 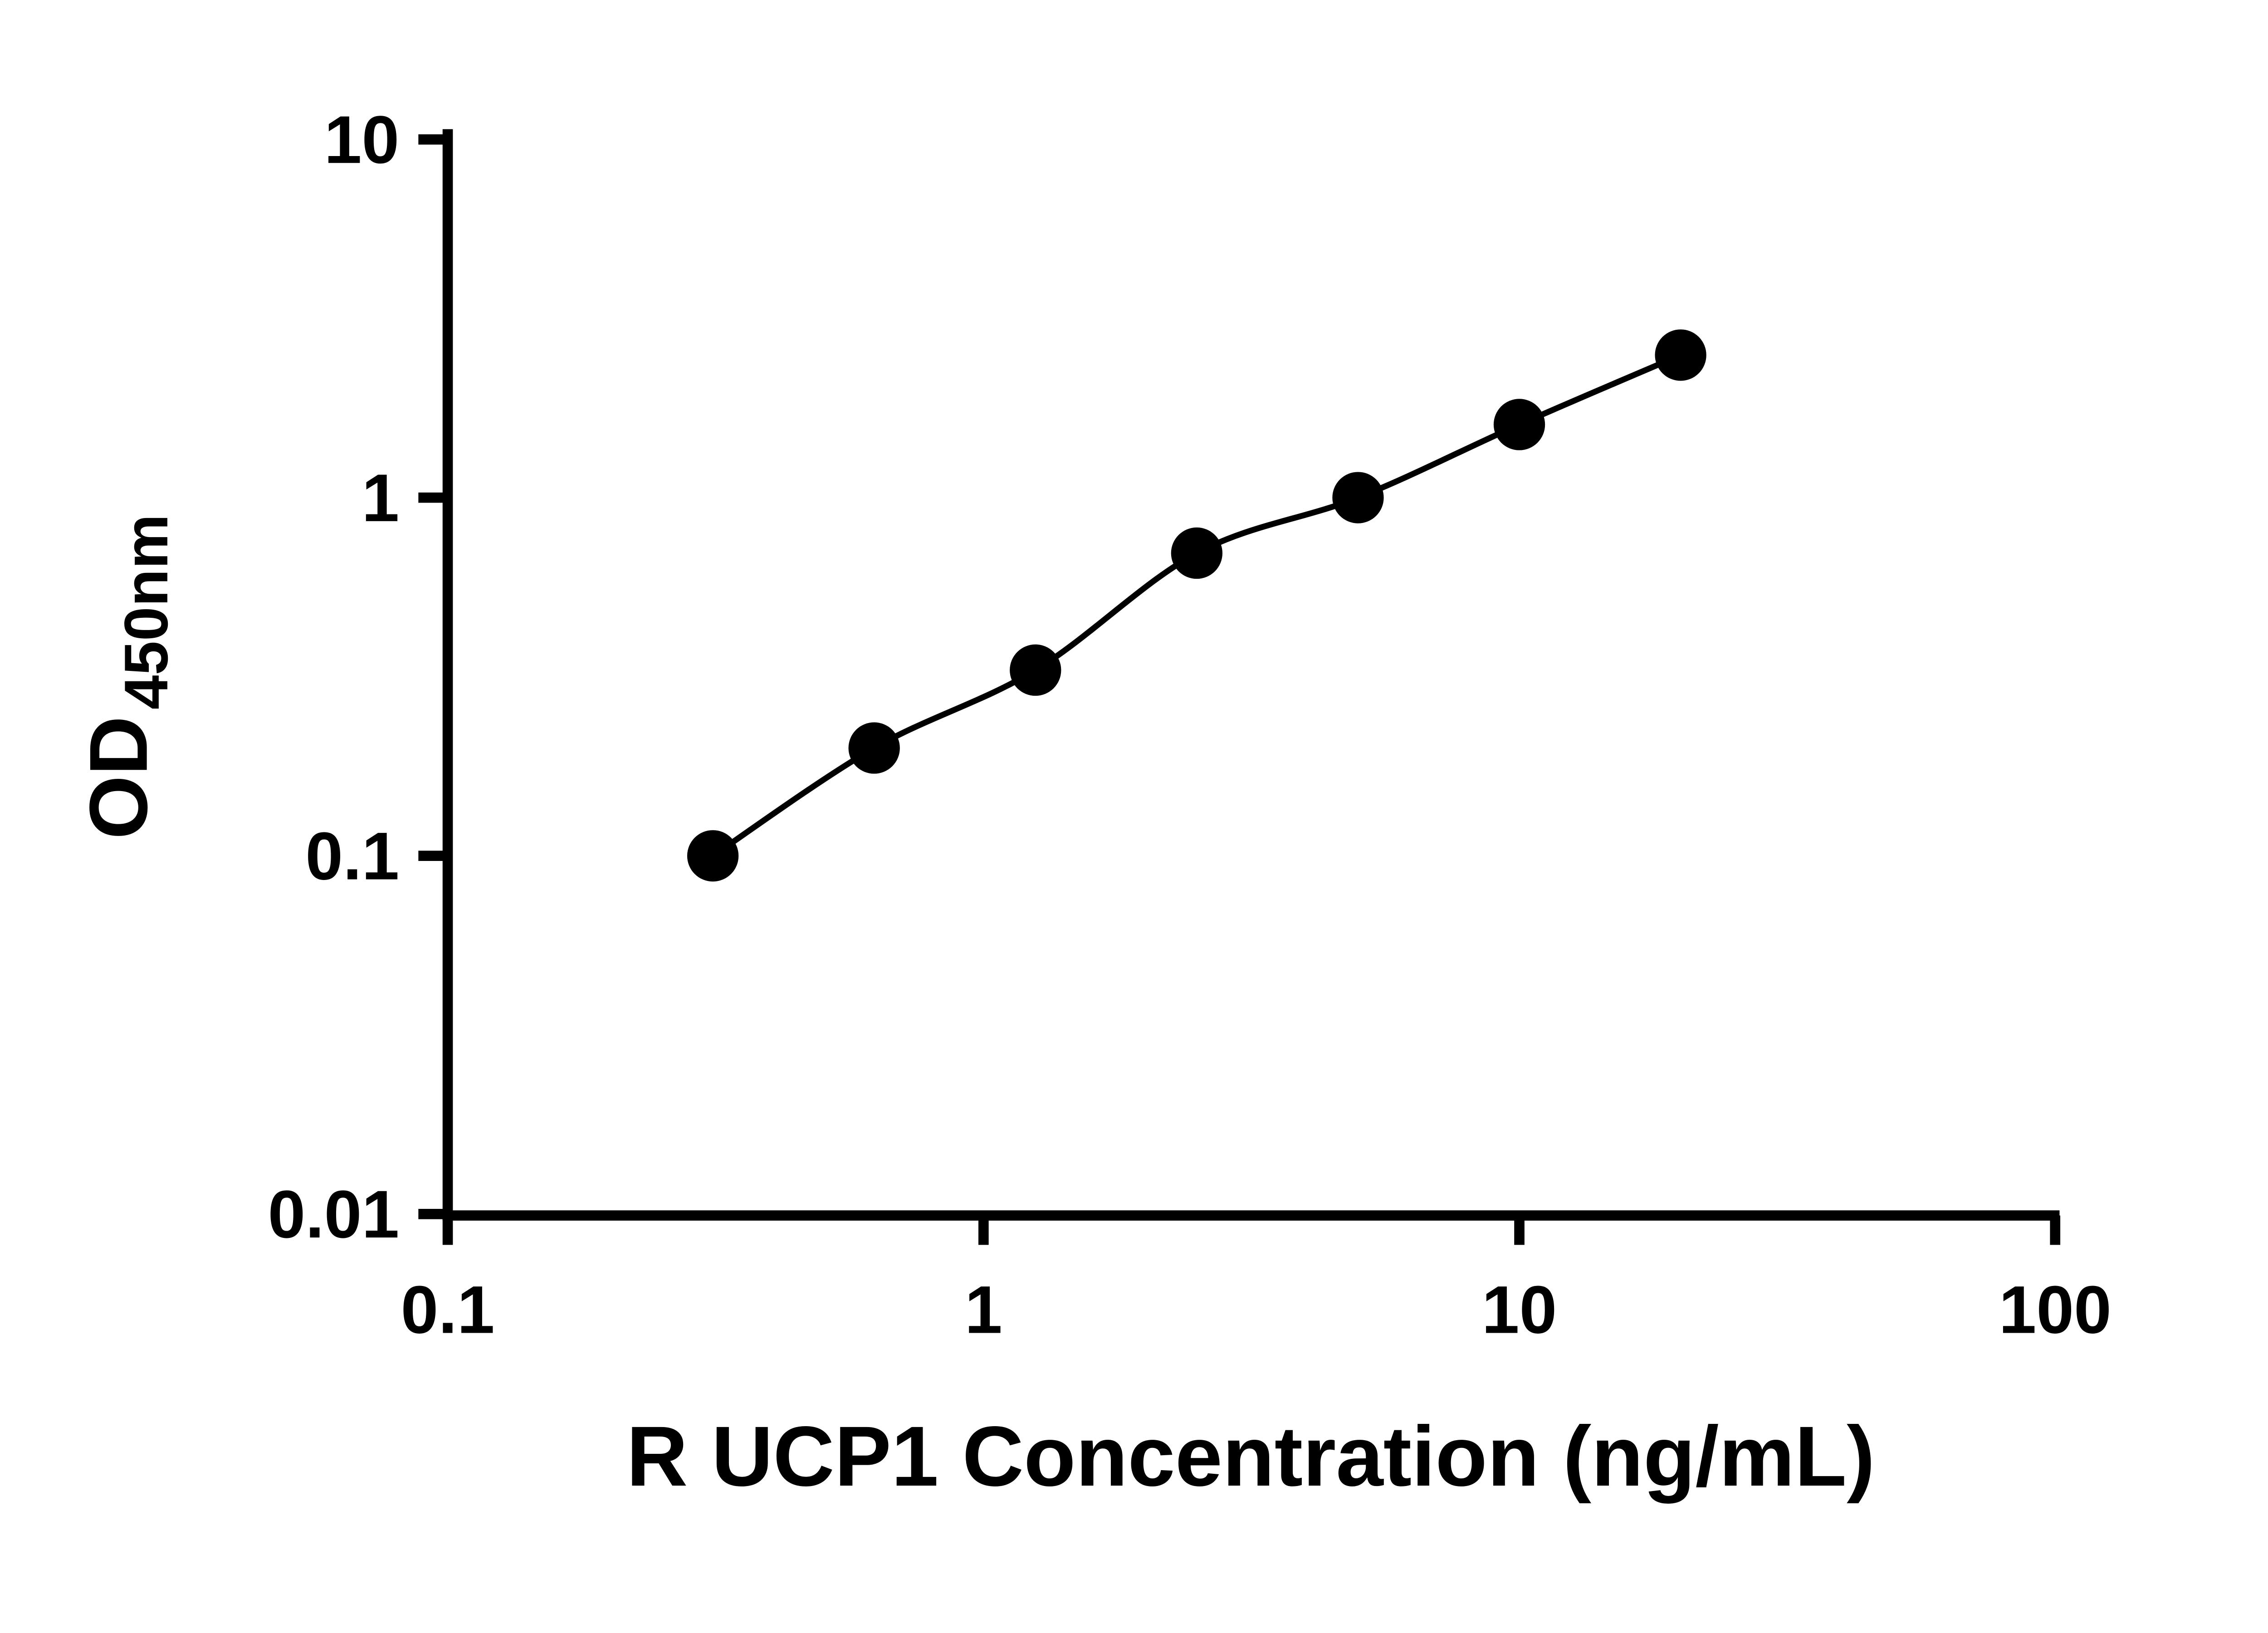 What do you see at coordinates (1519, 1310) in the screenshot?
I see `x-tick-label: 10` at bounding box center [1519, 1310].